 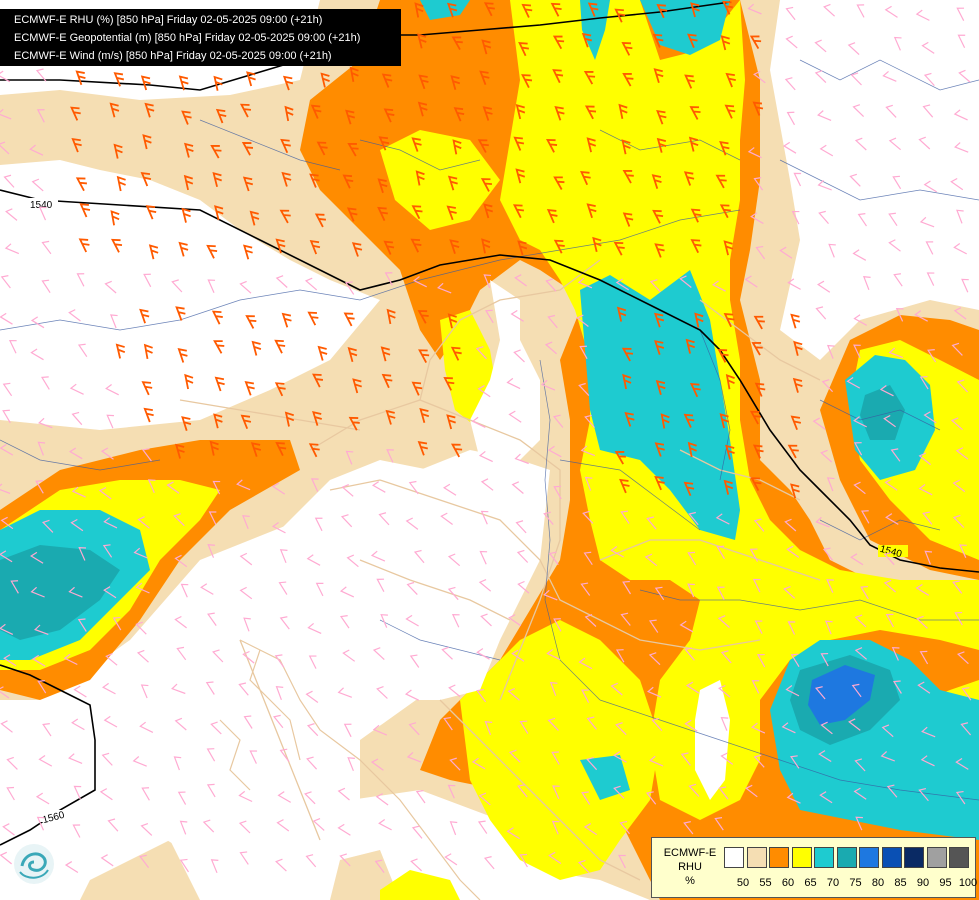 What do you see at coordinates (690, 867) in the screenshot?
I see `legend-title-variable: RHU` at bounding box center [690, 867].